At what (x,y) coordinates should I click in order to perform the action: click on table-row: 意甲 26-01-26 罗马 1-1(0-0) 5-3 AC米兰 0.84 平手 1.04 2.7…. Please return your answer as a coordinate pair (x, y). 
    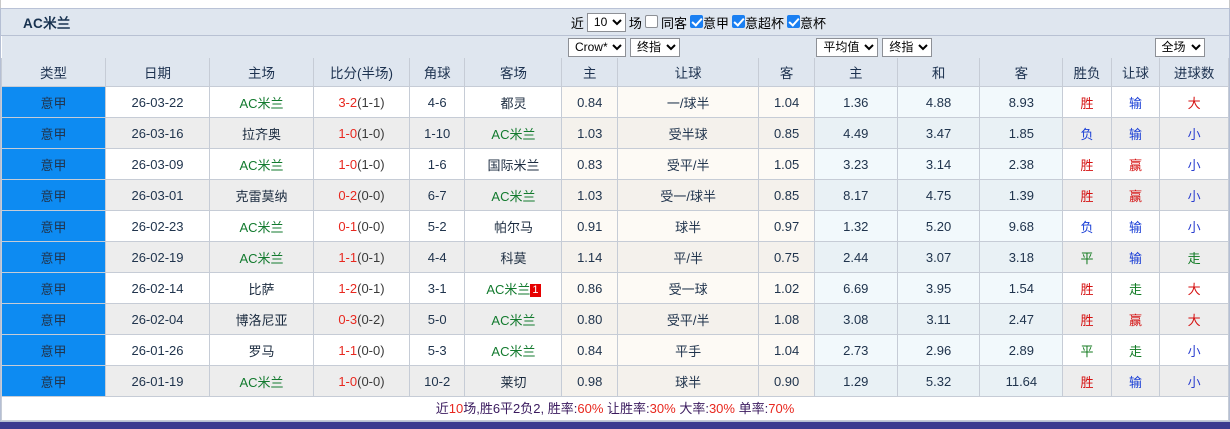
    Looking at the image, I should click on (615, 350).